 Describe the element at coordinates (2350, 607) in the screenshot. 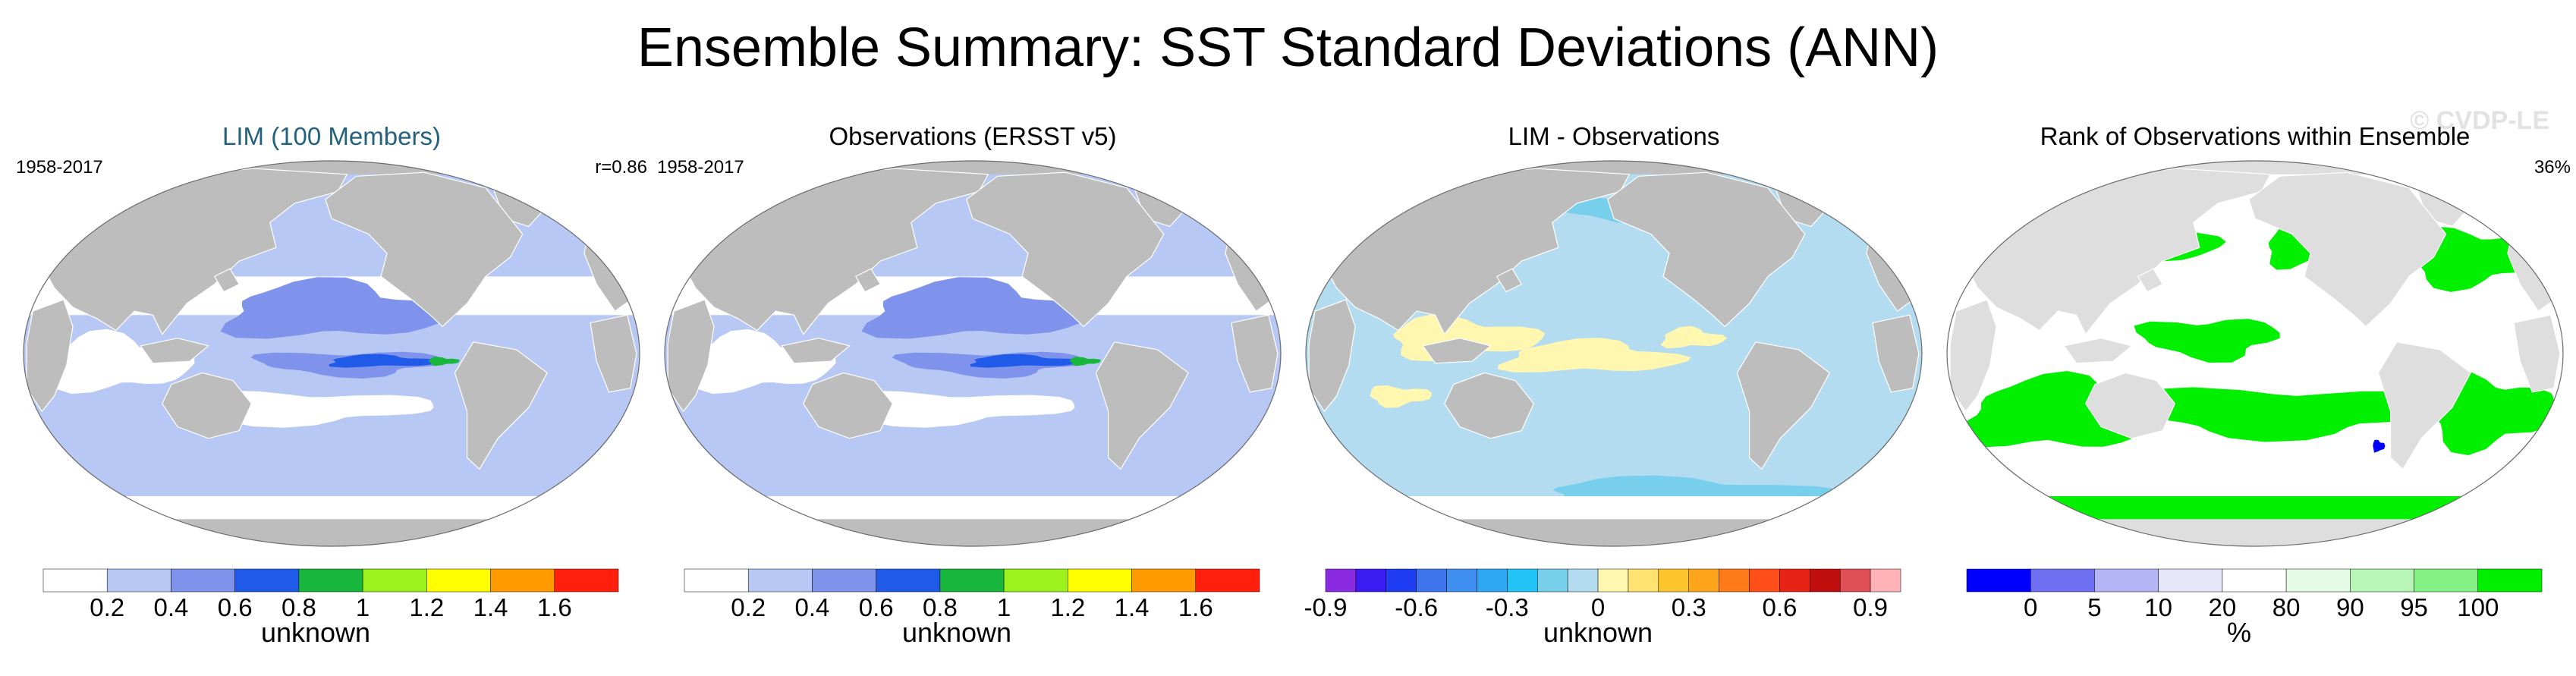

I see `colorbar-tick-label: 90` at that location.